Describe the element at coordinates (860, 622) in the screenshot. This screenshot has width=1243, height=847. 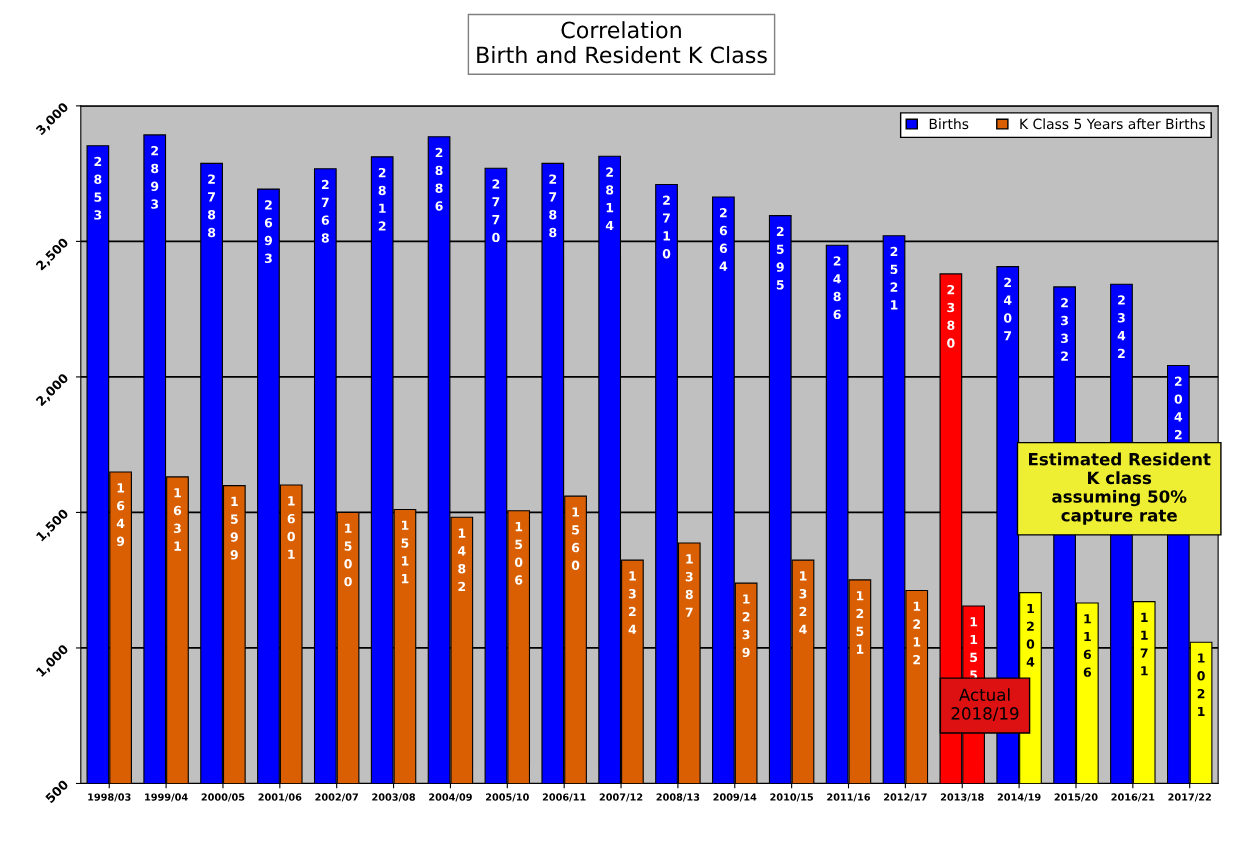
I see `data-label: 1 2 5 1` at that location.